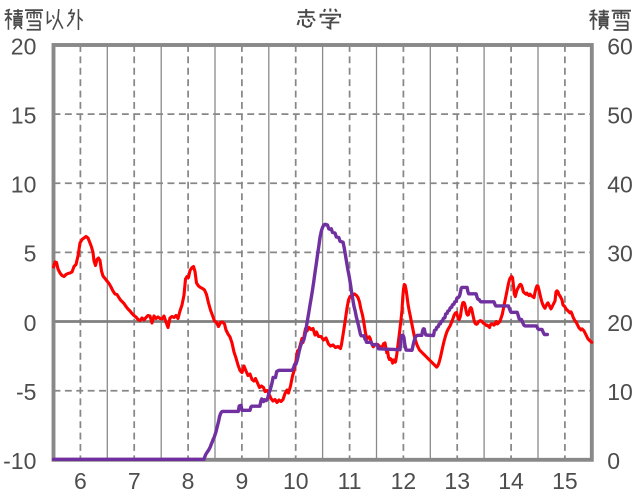 The image size is (636, 501). Describe the element at coordinates (457, 481) in the screenshot. I see `svg-text: 13` at that location.